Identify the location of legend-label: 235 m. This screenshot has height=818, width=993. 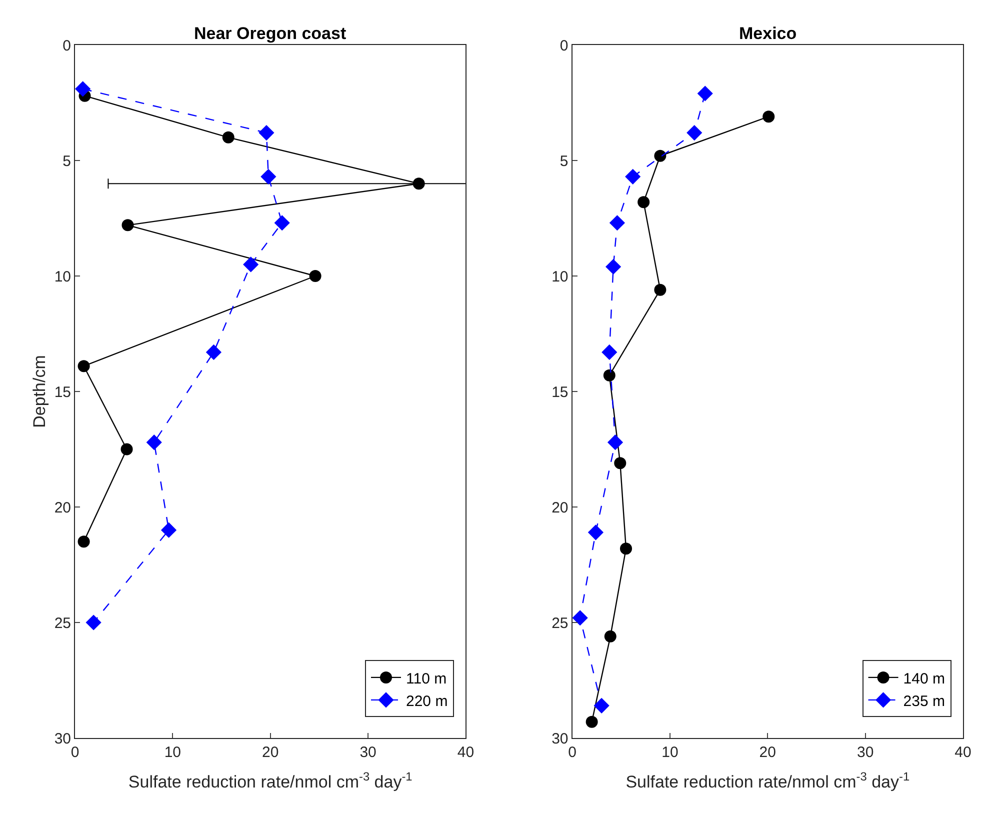
(924, 701).